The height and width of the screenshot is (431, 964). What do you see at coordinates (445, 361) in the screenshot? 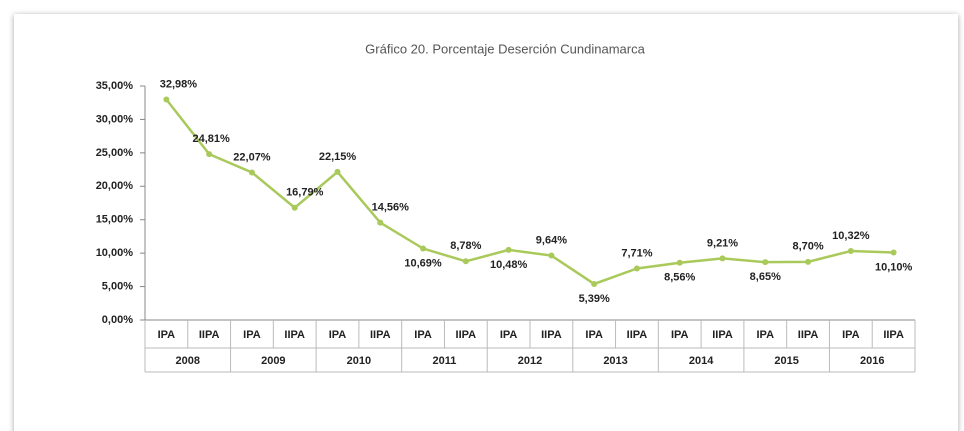
I see `year-label: 2011` at bounding box center [445, 361].